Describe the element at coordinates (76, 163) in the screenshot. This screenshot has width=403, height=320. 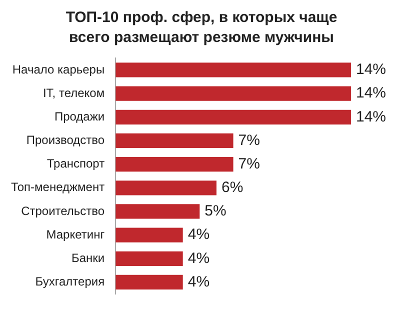
I see `y-tick-label: Транспорт` at that location.